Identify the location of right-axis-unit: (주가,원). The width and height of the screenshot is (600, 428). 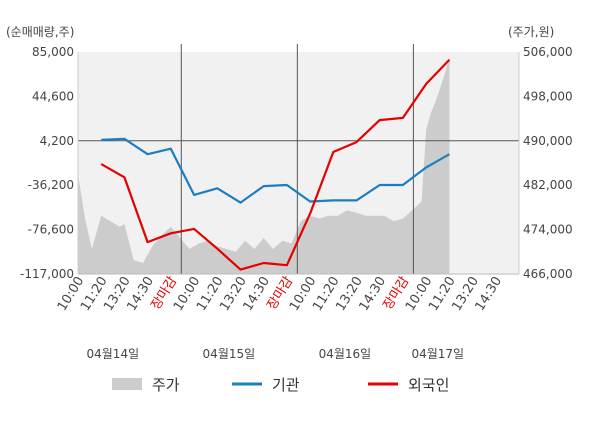
(531, 32).